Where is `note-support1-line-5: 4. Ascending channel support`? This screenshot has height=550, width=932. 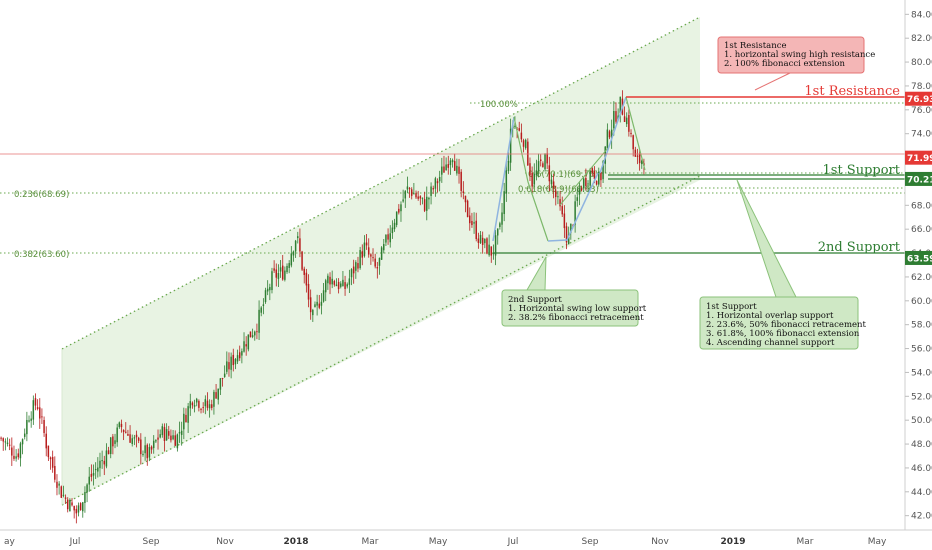 note-support1-line-5: 4. Ascending channel support is located at coordinates (770, 343).